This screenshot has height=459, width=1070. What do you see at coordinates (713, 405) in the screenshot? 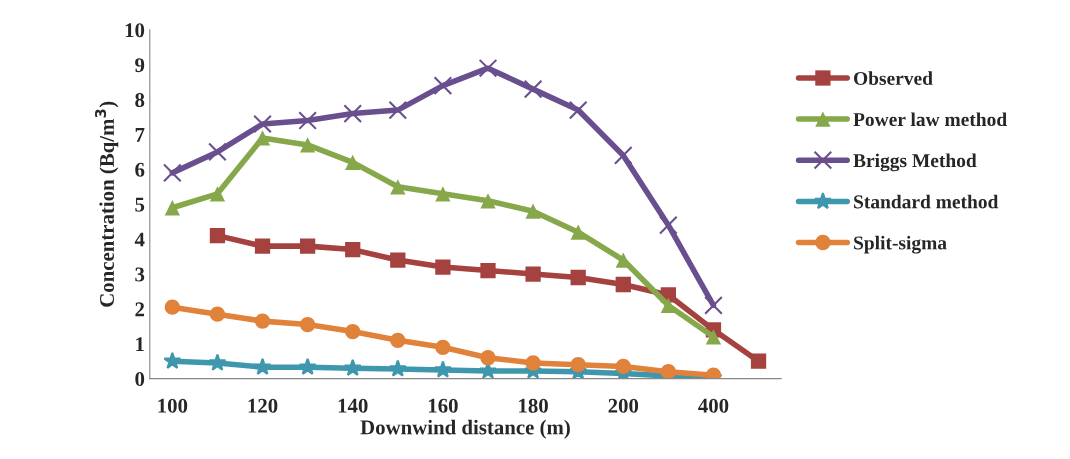
I see `x-tick-label: 400` at bounding box center [713, 405].